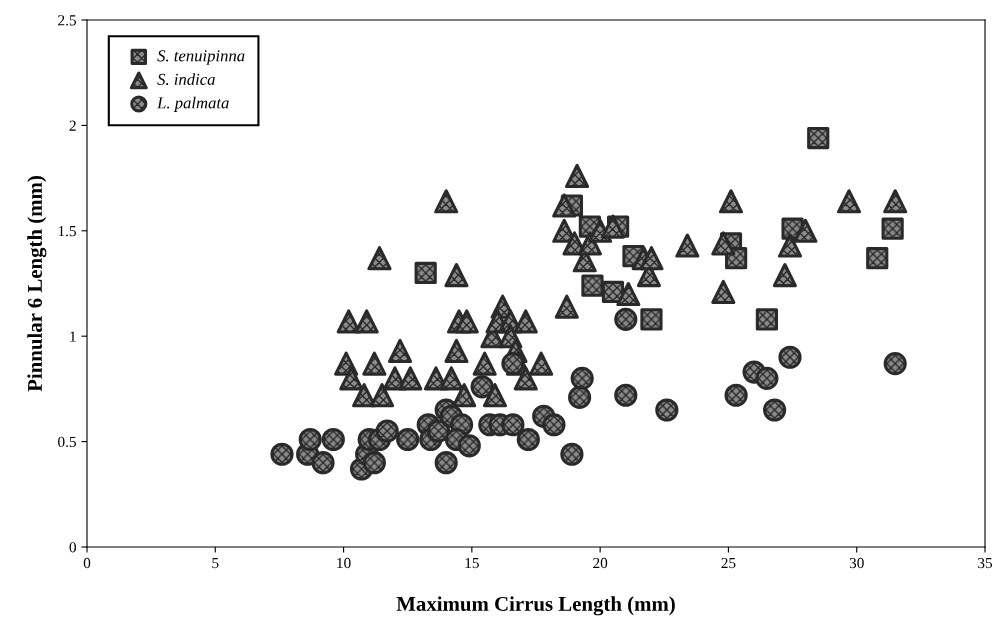  What do you see at coordinates (72, 125) in the screenshot?
I see `y-tick-label: 2` at bounding box center [72, 125].